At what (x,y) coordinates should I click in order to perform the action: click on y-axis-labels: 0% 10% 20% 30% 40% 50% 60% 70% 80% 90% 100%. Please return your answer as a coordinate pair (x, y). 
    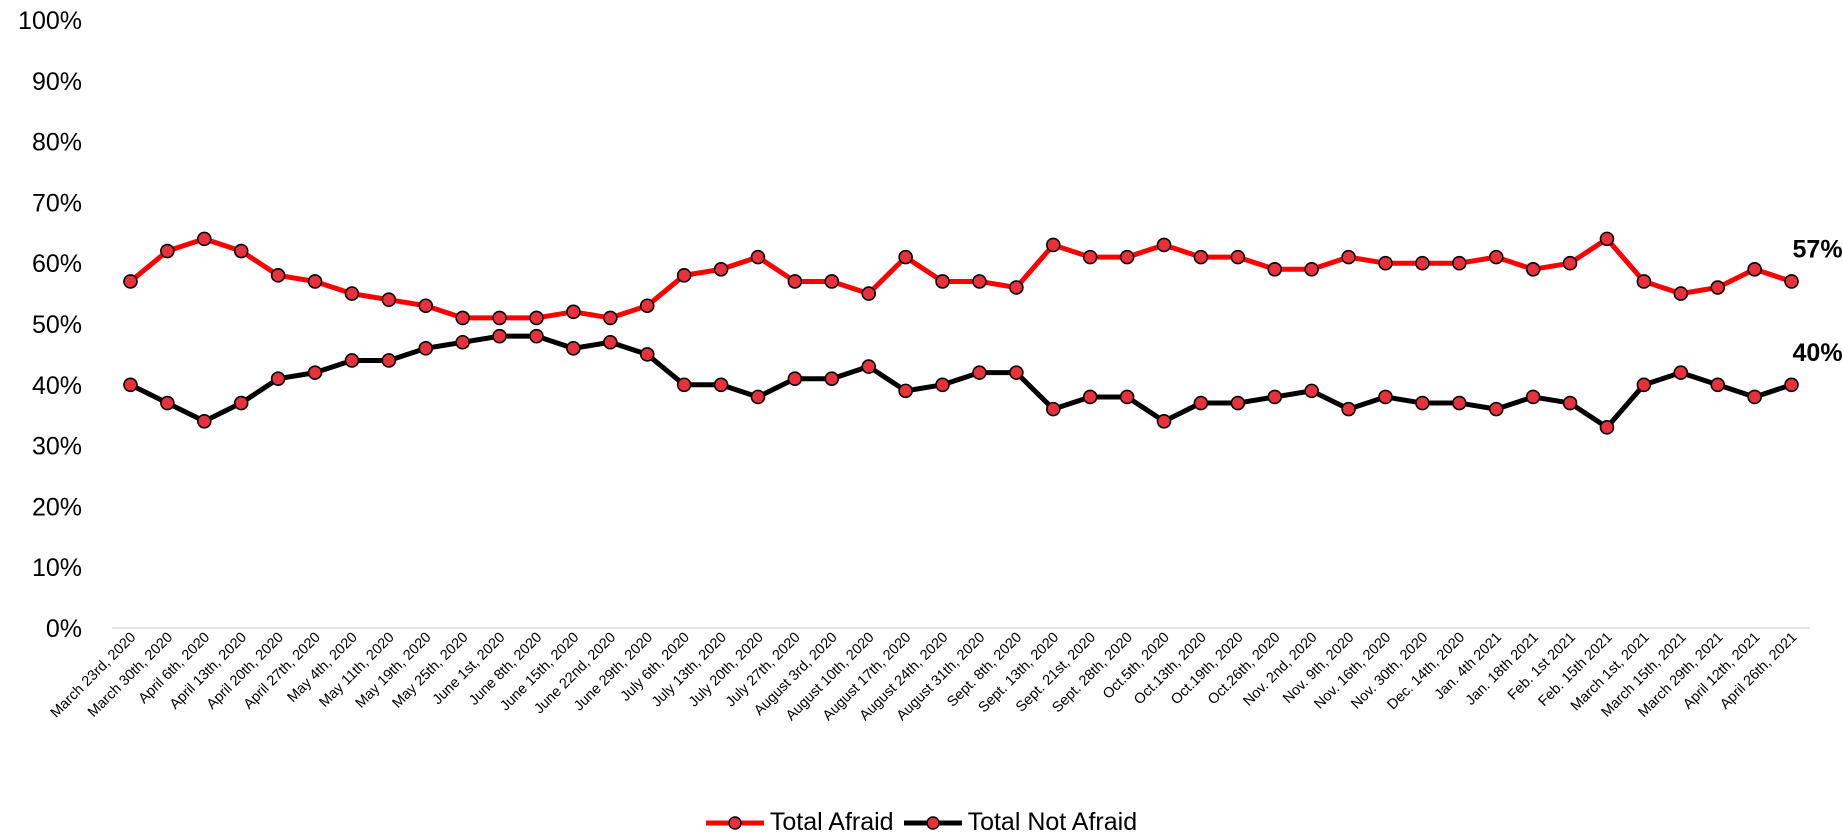
    Looking at the image, I should click on (50, 325).